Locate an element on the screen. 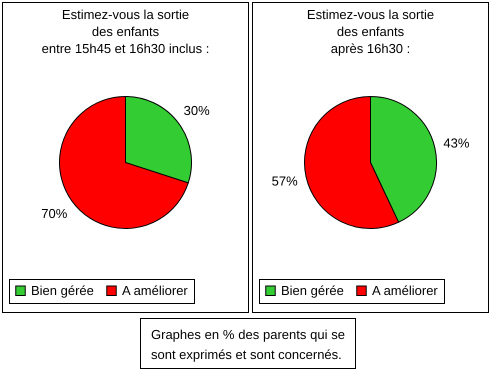 The height and width of the screenshot is (377, 500). data-label: 70% is located at coordinates (54, 214).